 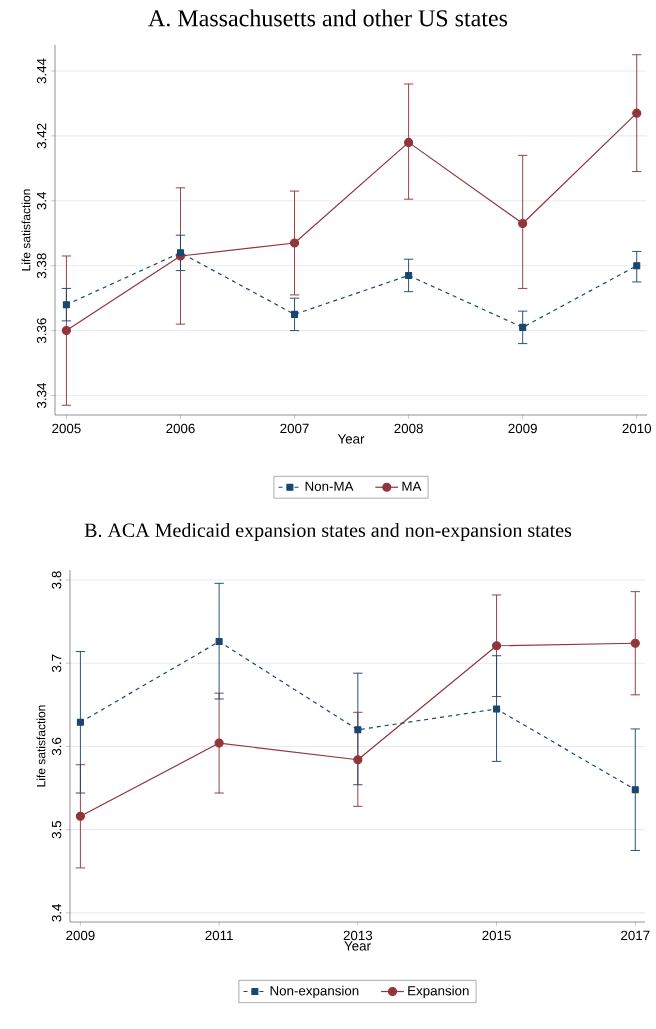 What do you see at coordinates (66, 428) in the screenshot?
I see `x-tick-label: 2005` at bounding box center [66, 428].